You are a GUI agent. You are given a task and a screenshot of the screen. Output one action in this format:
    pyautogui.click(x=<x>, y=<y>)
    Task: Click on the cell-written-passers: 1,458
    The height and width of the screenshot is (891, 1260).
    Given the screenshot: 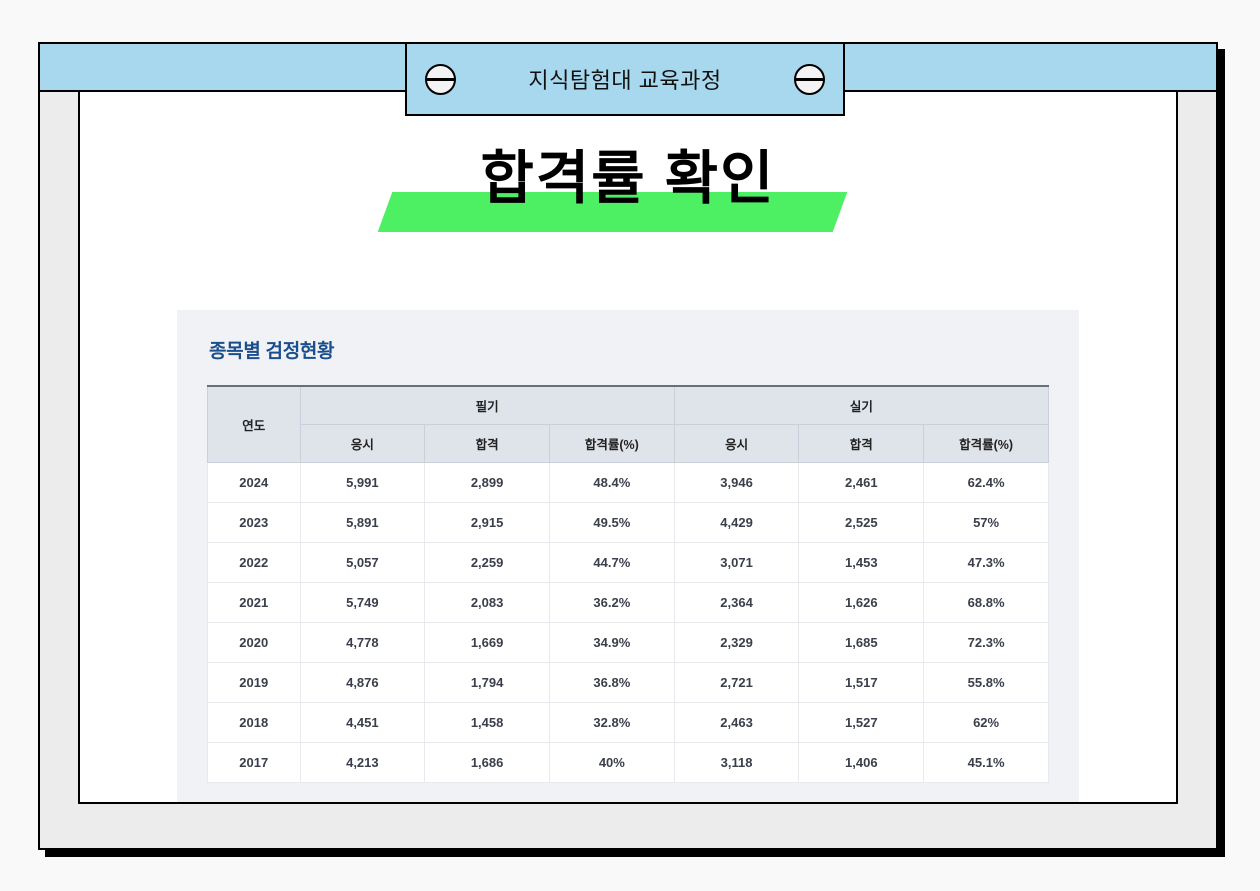 What is the action you would take?
    pyautogui.click(x=487, y=722)
    